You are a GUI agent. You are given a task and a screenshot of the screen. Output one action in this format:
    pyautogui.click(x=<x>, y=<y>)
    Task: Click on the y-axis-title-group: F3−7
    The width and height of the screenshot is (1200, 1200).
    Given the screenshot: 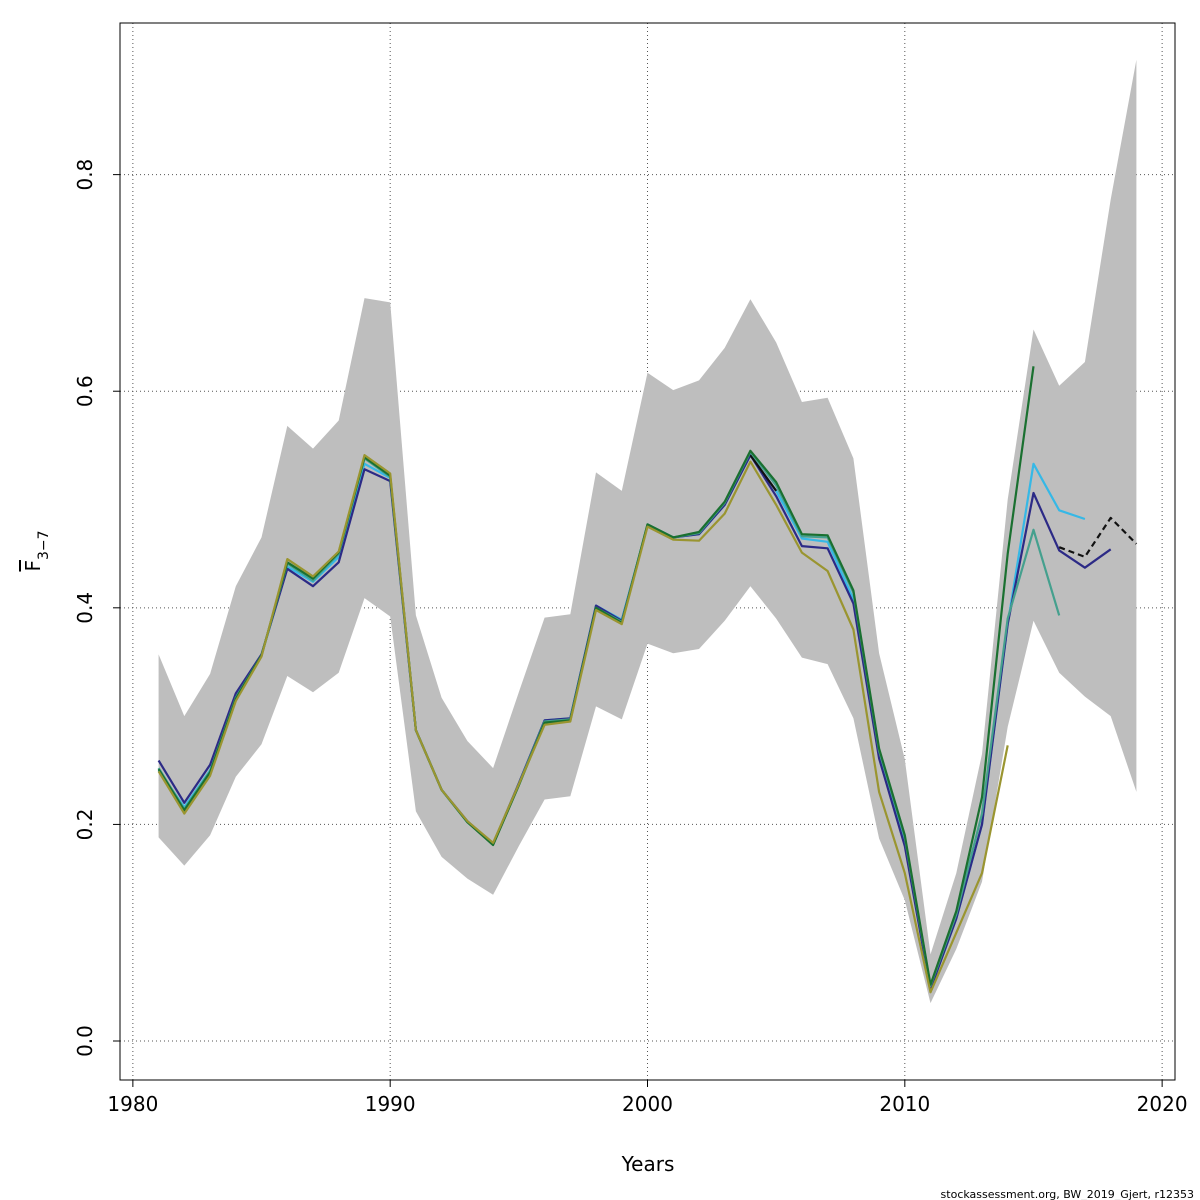 What is the action you would take?
    pyautogui.click(x=36, y=550)
    